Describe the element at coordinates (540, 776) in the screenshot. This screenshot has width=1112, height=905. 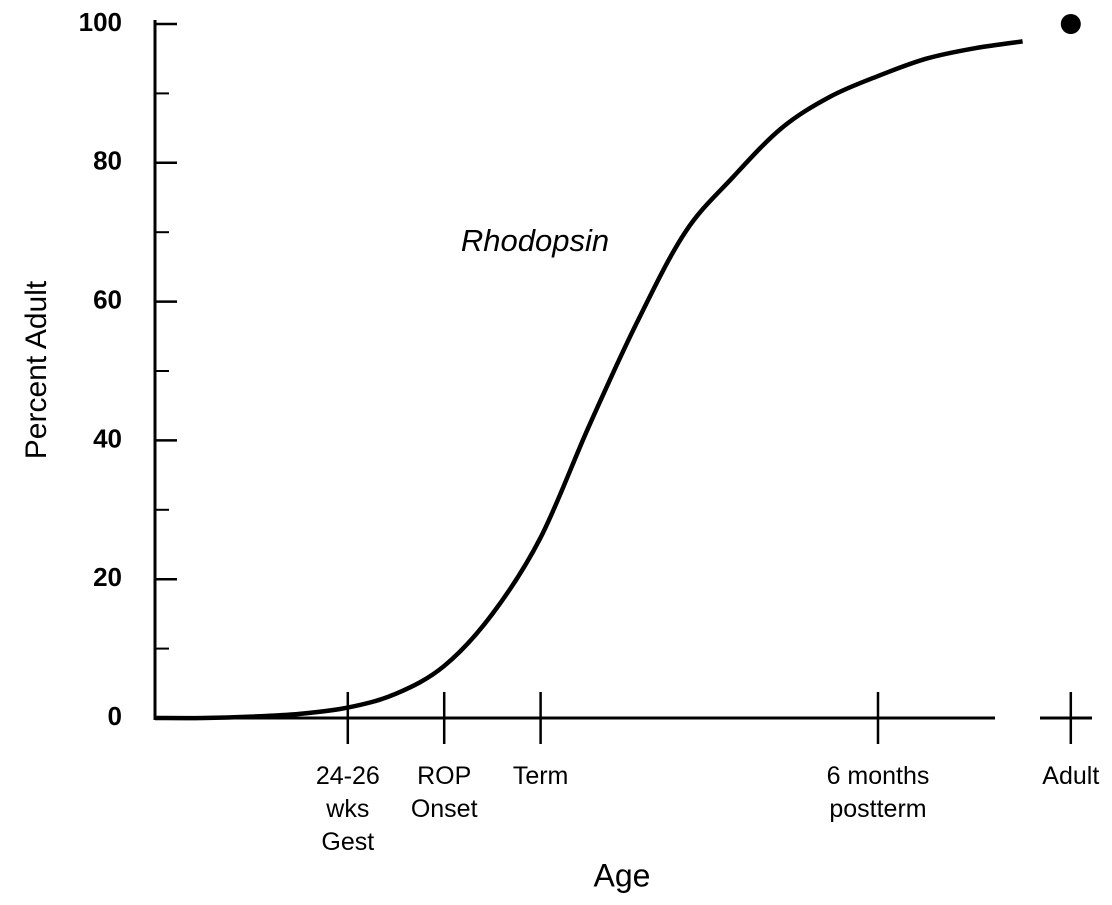
I see `x-tick-label: Term` at that location.